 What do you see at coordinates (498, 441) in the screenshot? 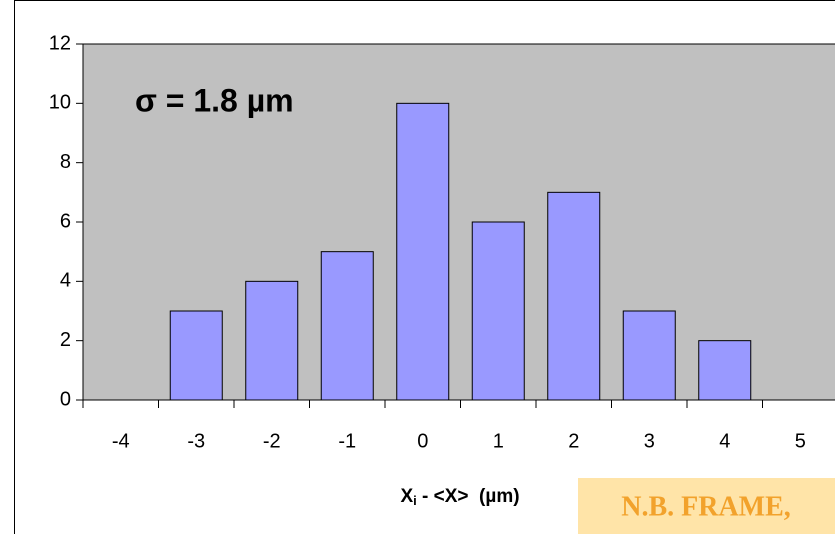
I see `x-tick-label: 1` at bounding box center [498, 441].